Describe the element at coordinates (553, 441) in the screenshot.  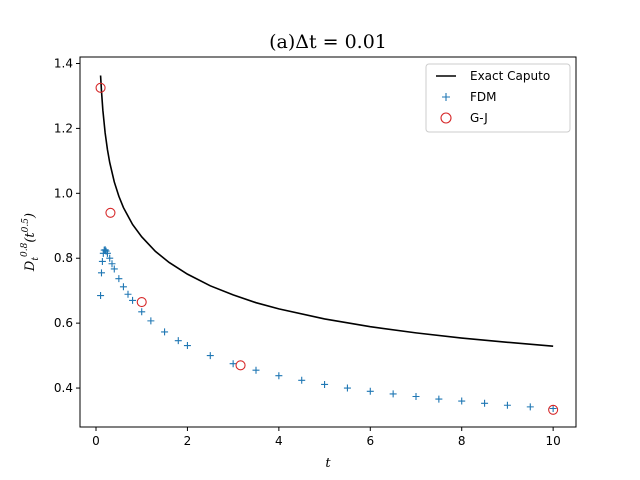
I see `x-tick-label: 10` at that location.